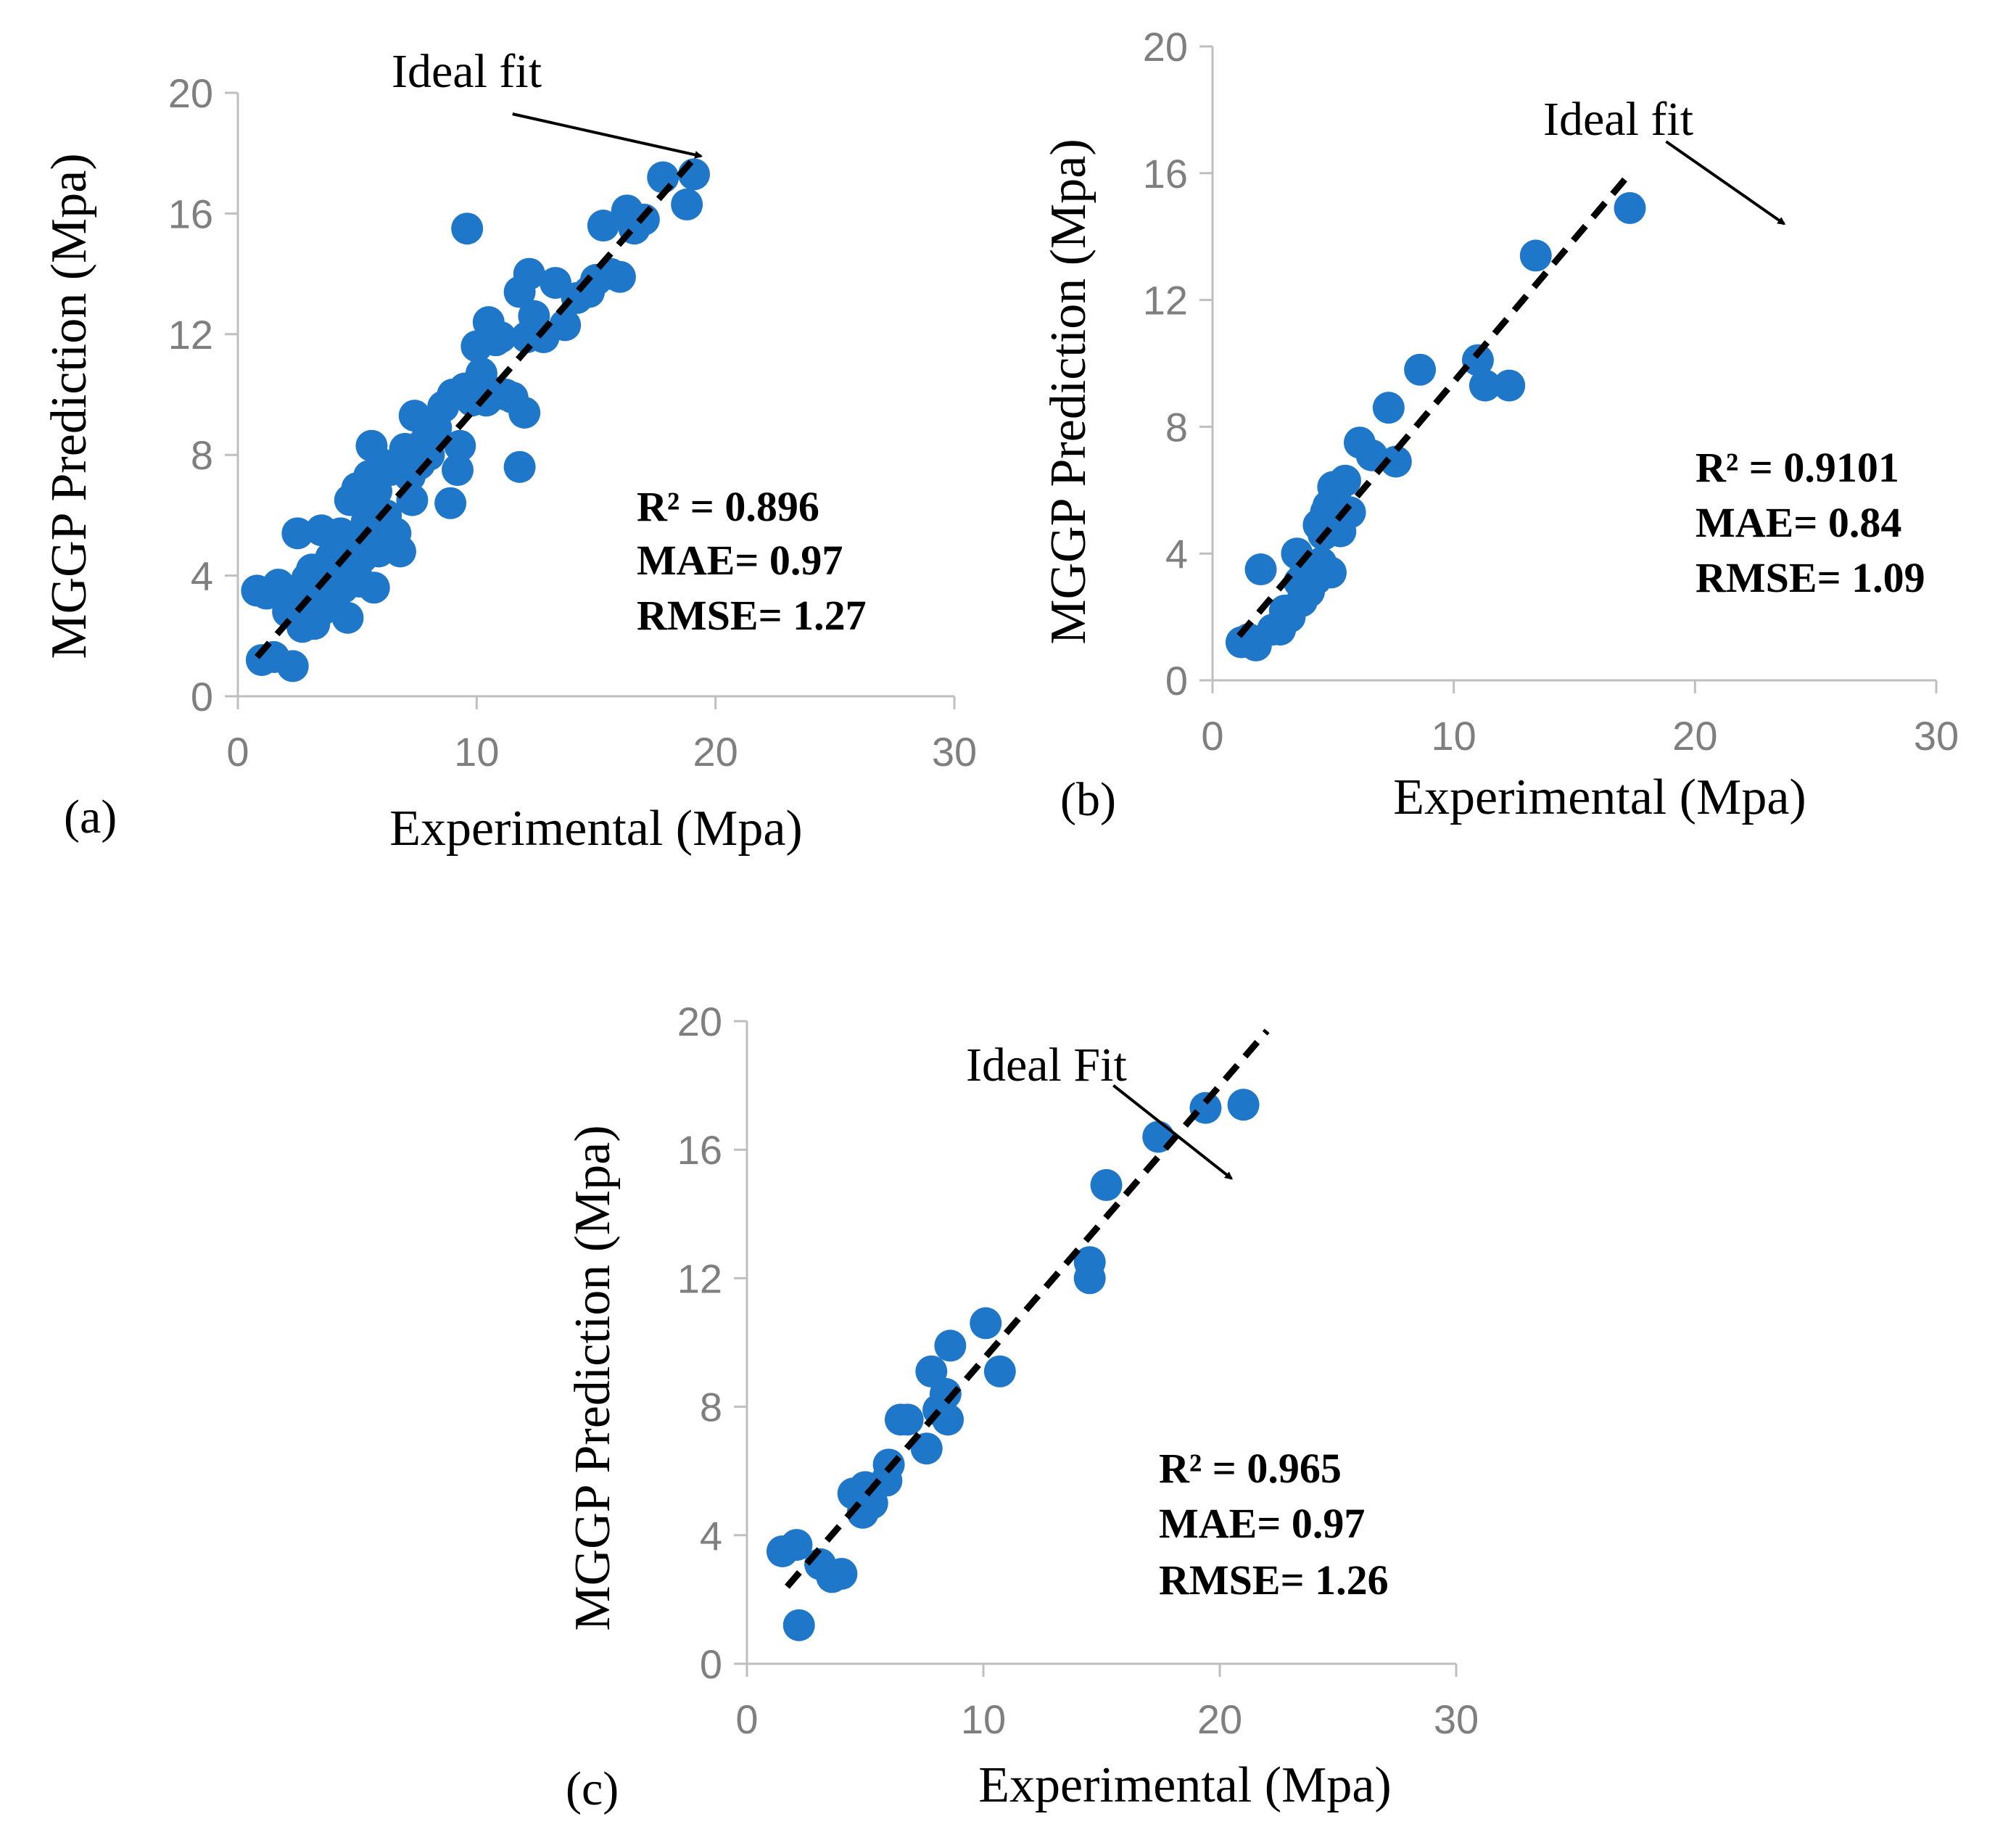 The image size is (1995, 1848). What do you see at coordinates (715, 752) in the screenshot?
I see `x-tick-label: 20` at bounding box center [715, 752].